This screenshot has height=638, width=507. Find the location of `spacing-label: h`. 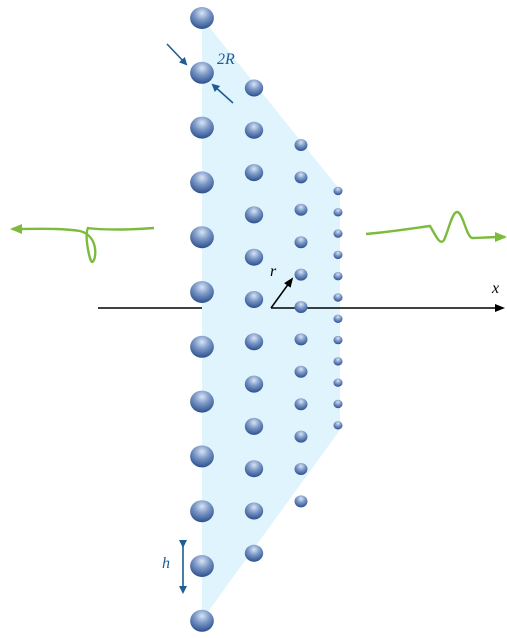

spacing-label: h is located at coordinates (166, 563).